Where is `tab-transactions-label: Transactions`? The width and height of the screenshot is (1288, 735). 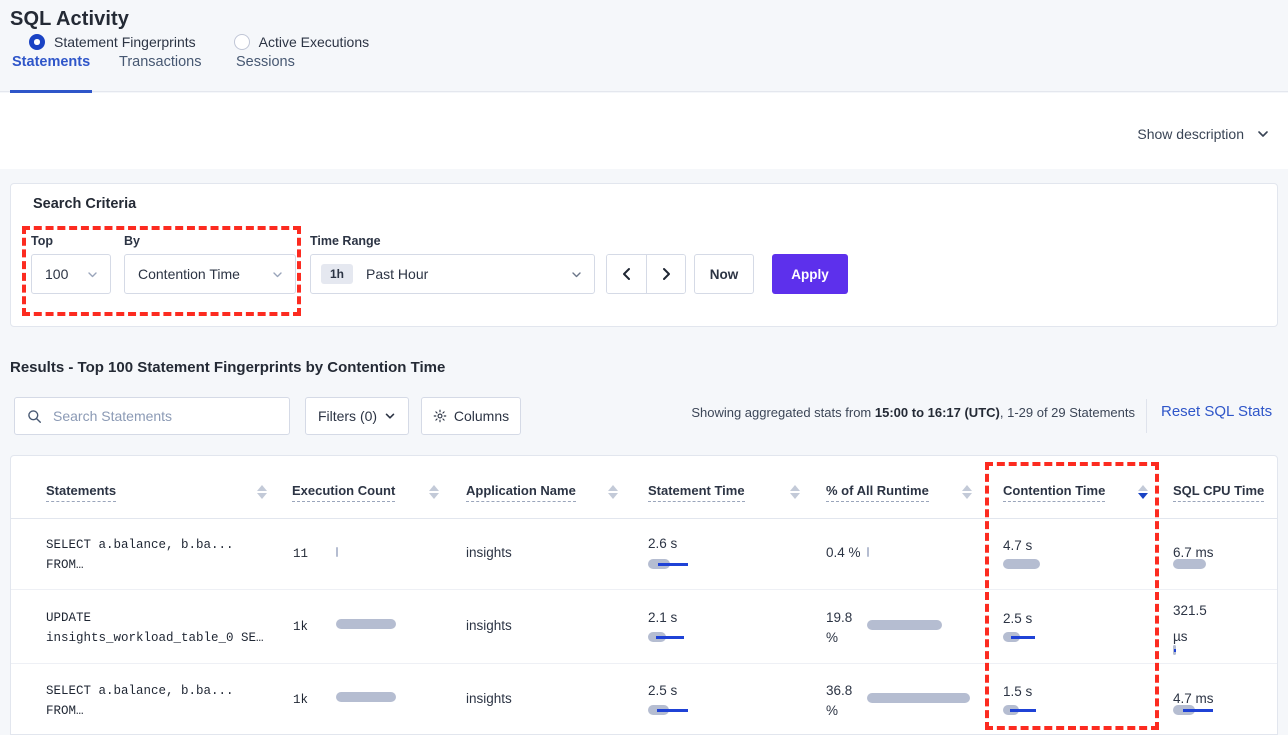 tab-transactions-label: Transactions is located at coordinates (160, 62).